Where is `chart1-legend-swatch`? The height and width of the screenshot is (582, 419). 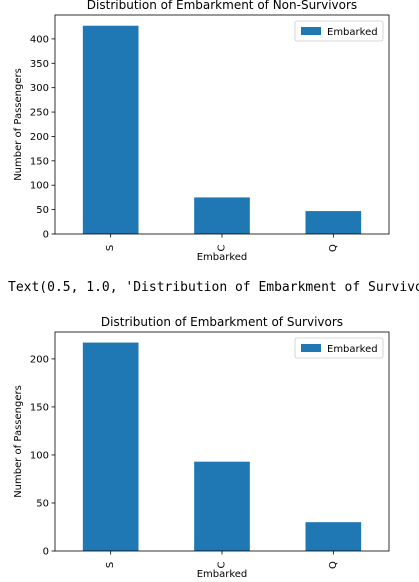 chart1-legend-swatch is located at coordinates (311, 31).